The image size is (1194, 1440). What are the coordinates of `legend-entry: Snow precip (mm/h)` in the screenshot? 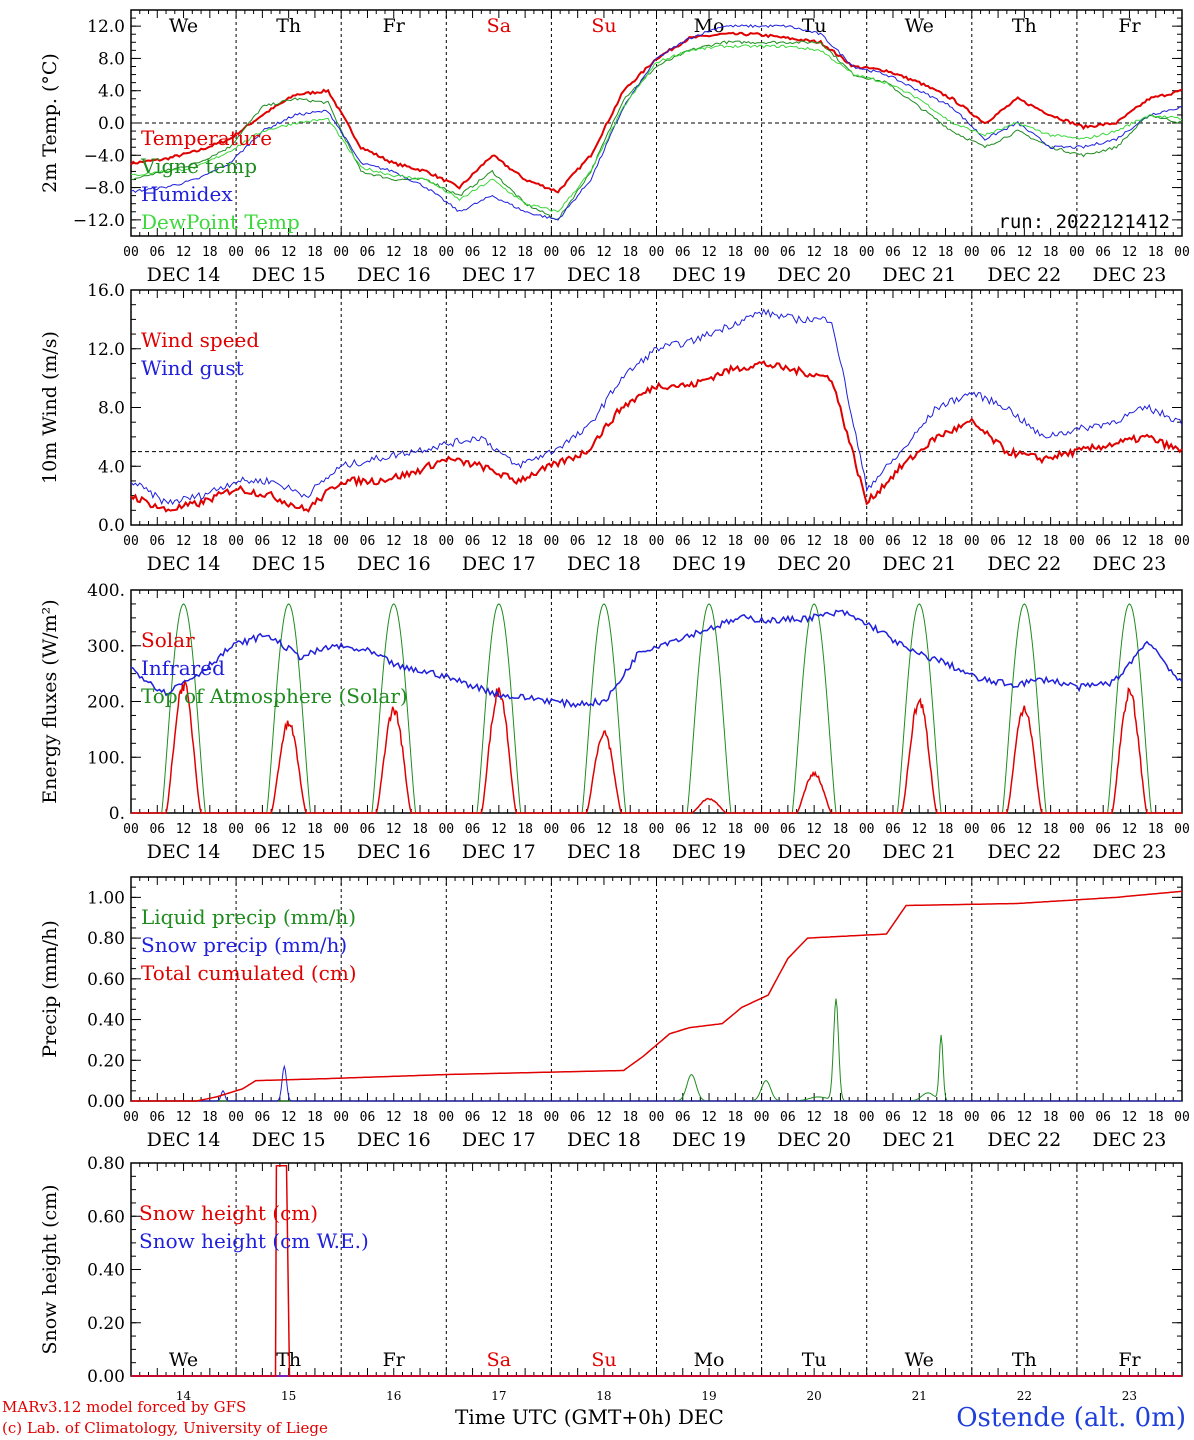 It's located at (244, 945).